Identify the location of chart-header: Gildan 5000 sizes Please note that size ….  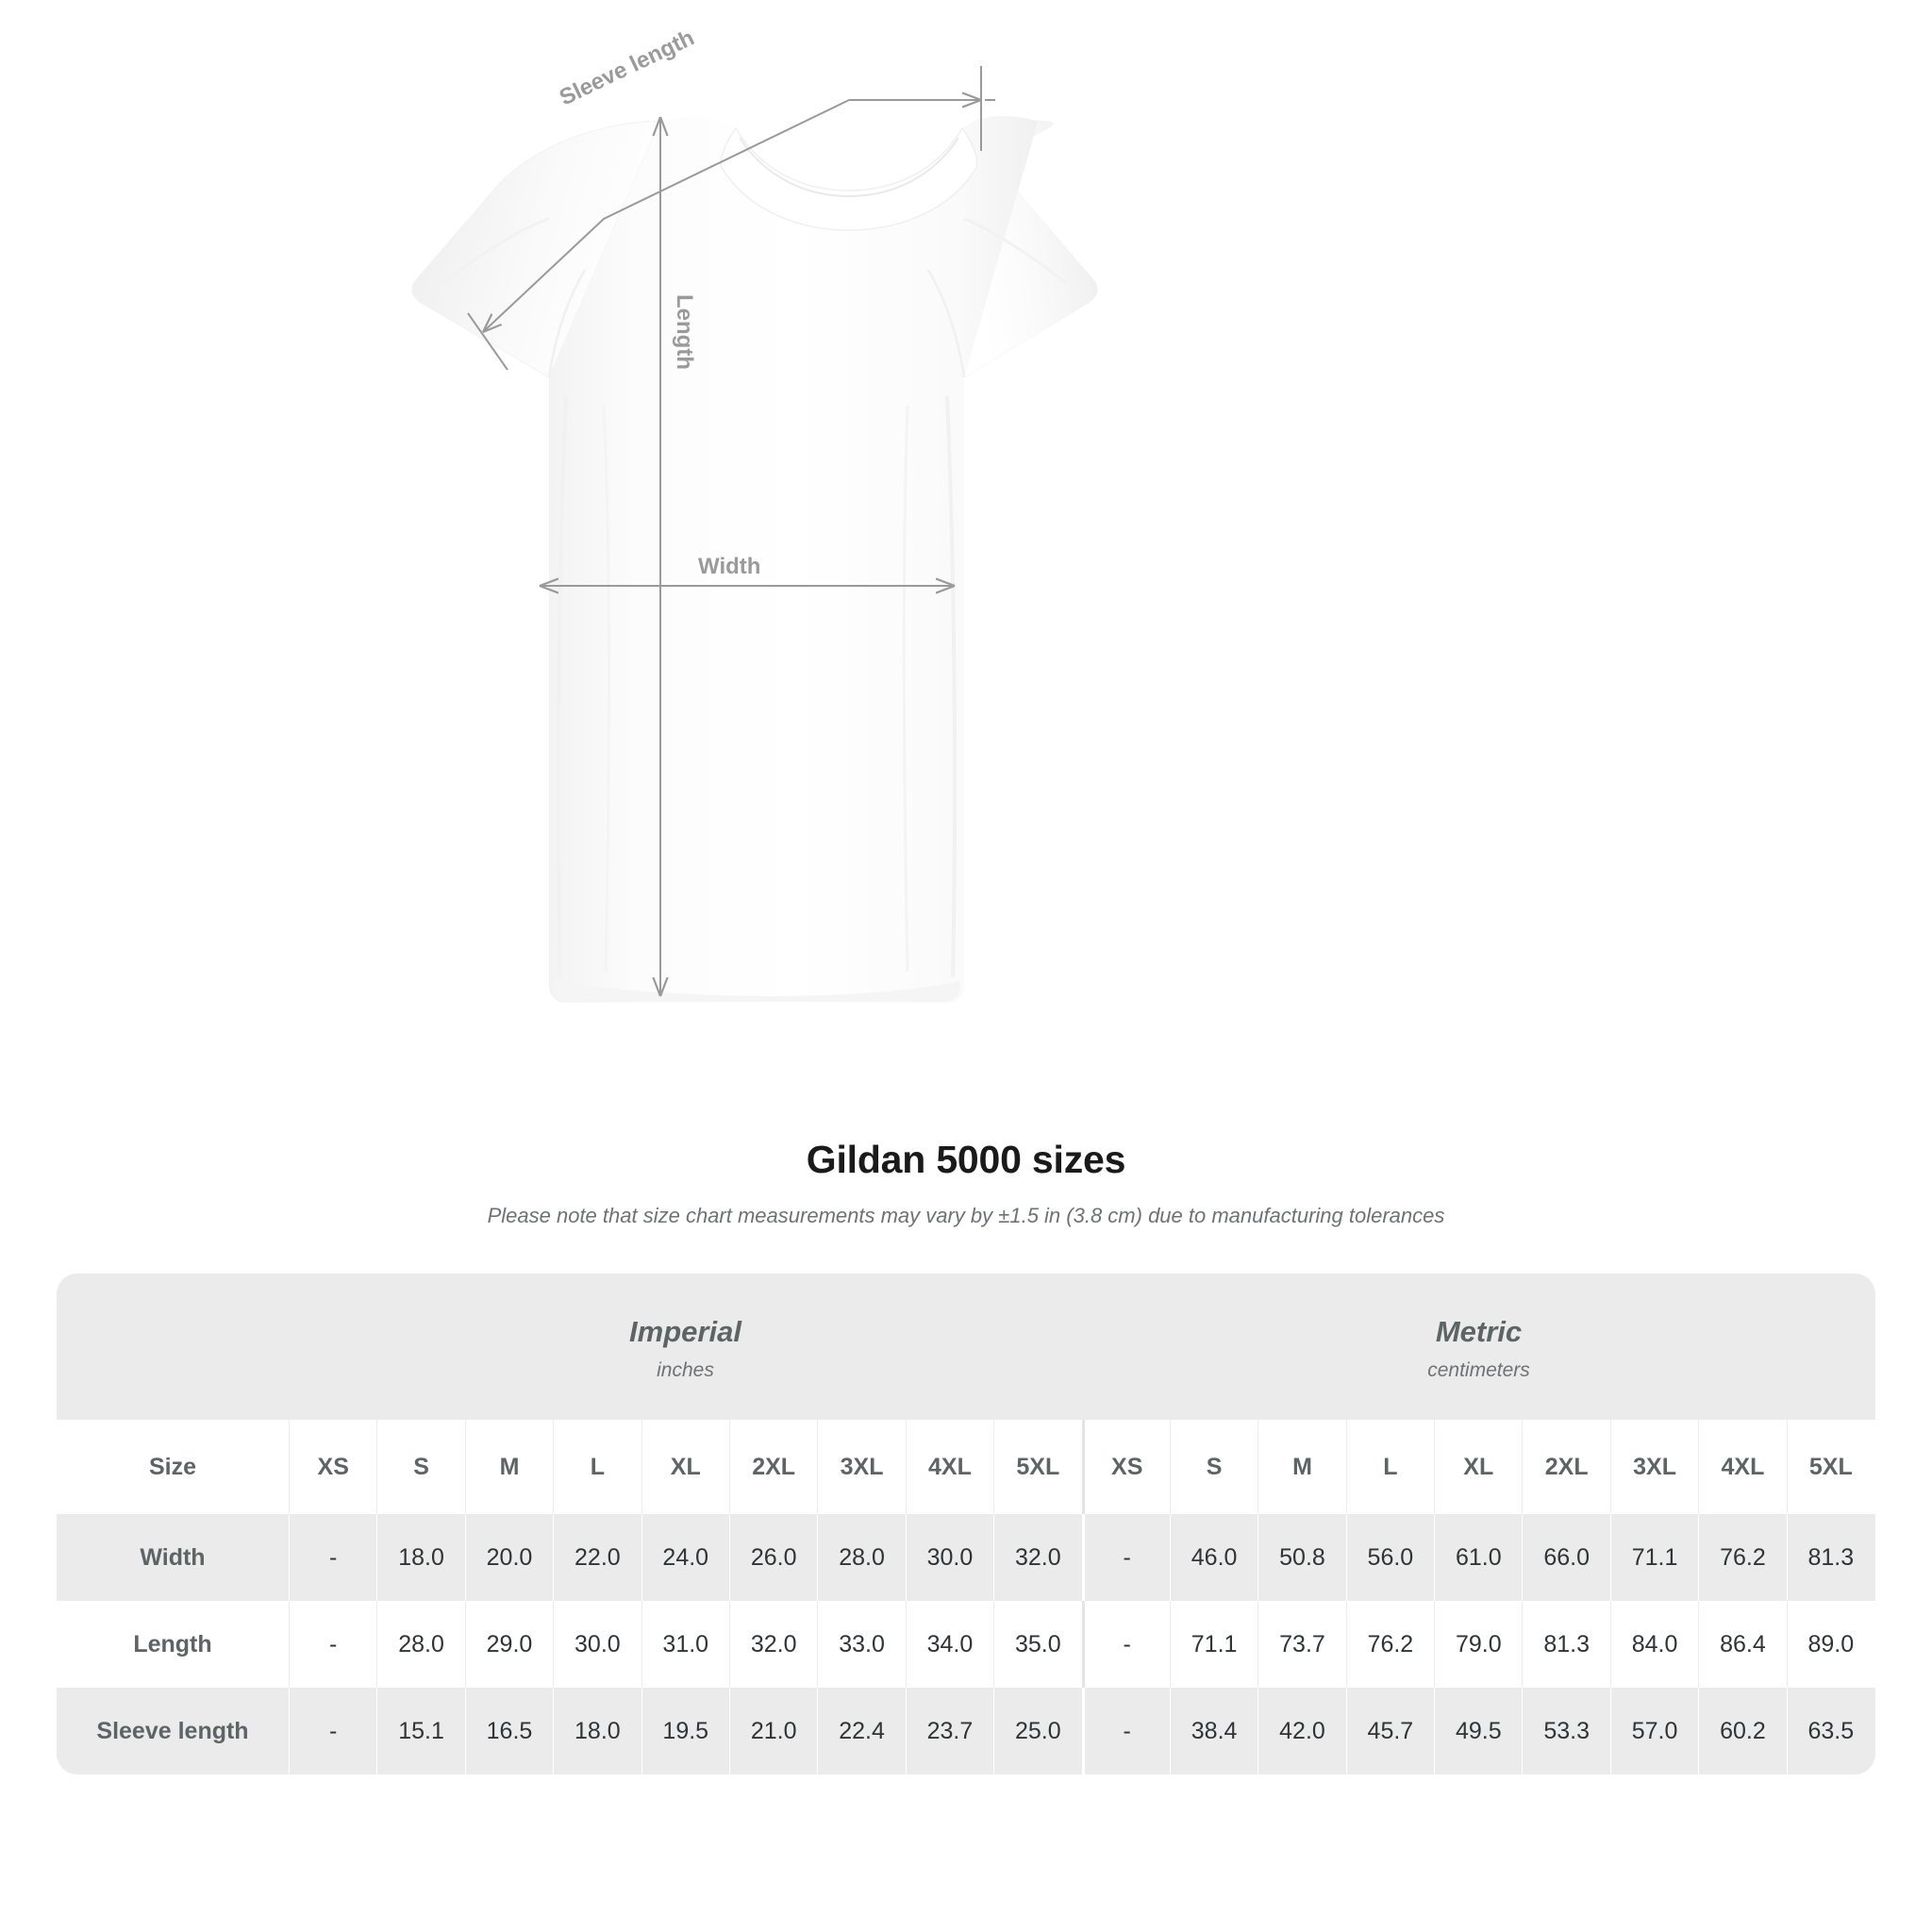
(966, 1184).